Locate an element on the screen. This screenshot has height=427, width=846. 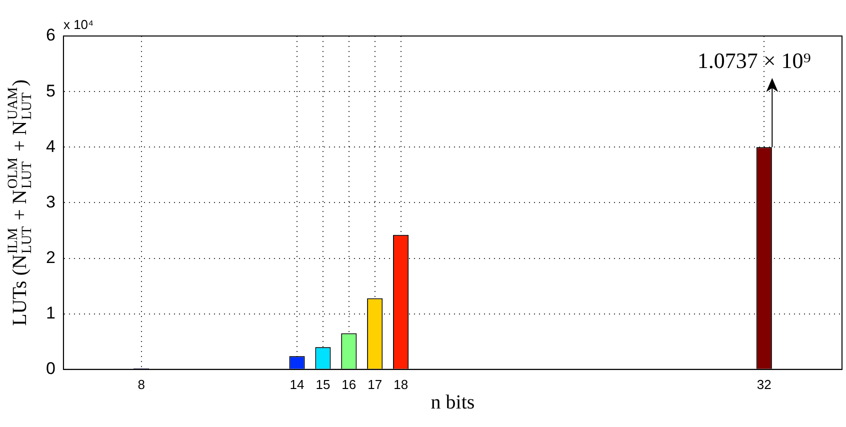
y-tick-label: 3 is located at coordinates (51, 202).